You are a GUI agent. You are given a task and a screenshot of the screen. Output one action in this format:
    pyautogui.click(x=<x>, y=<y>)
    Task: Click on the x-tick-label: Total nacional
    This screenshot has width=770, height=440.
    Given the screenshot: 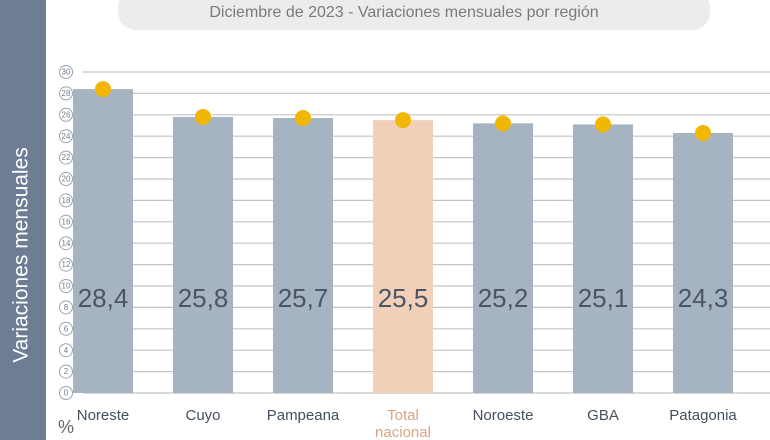 What is the action you would take?
    pyautogui.click(x=403, y=423)
    